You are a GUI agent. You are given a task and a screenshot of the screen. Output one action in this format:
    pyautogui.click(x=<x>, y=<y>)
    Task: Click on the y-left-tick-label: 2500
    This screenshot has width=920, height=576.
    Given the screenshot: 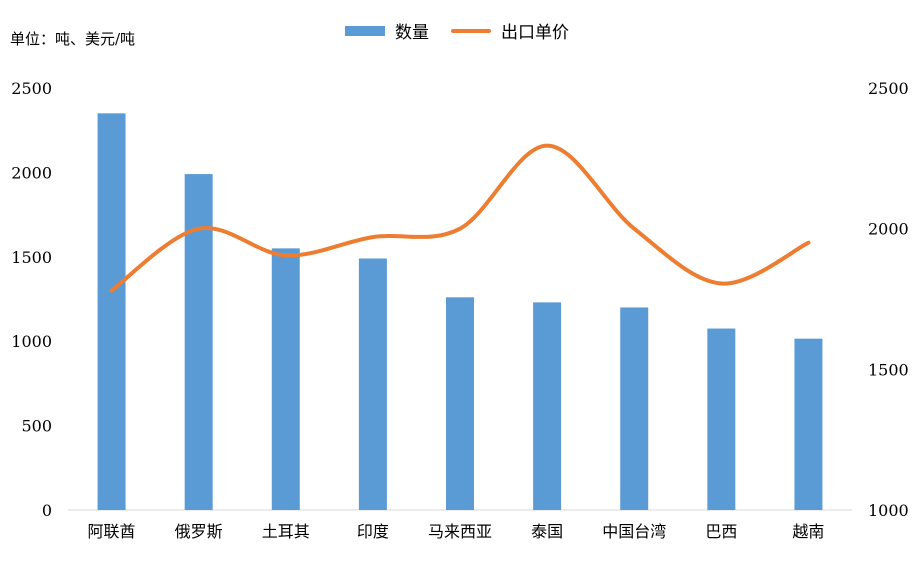 What is the action you would take?
    pyautogui.click(x=31, y=88)
    